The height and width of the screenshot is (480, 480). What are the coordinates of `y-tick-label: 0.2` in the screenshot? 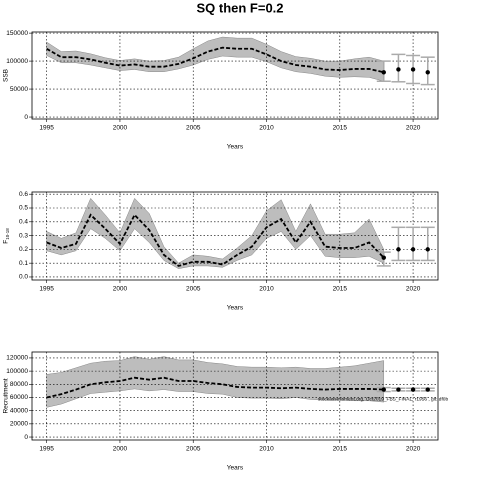 It's located at (23, 249).